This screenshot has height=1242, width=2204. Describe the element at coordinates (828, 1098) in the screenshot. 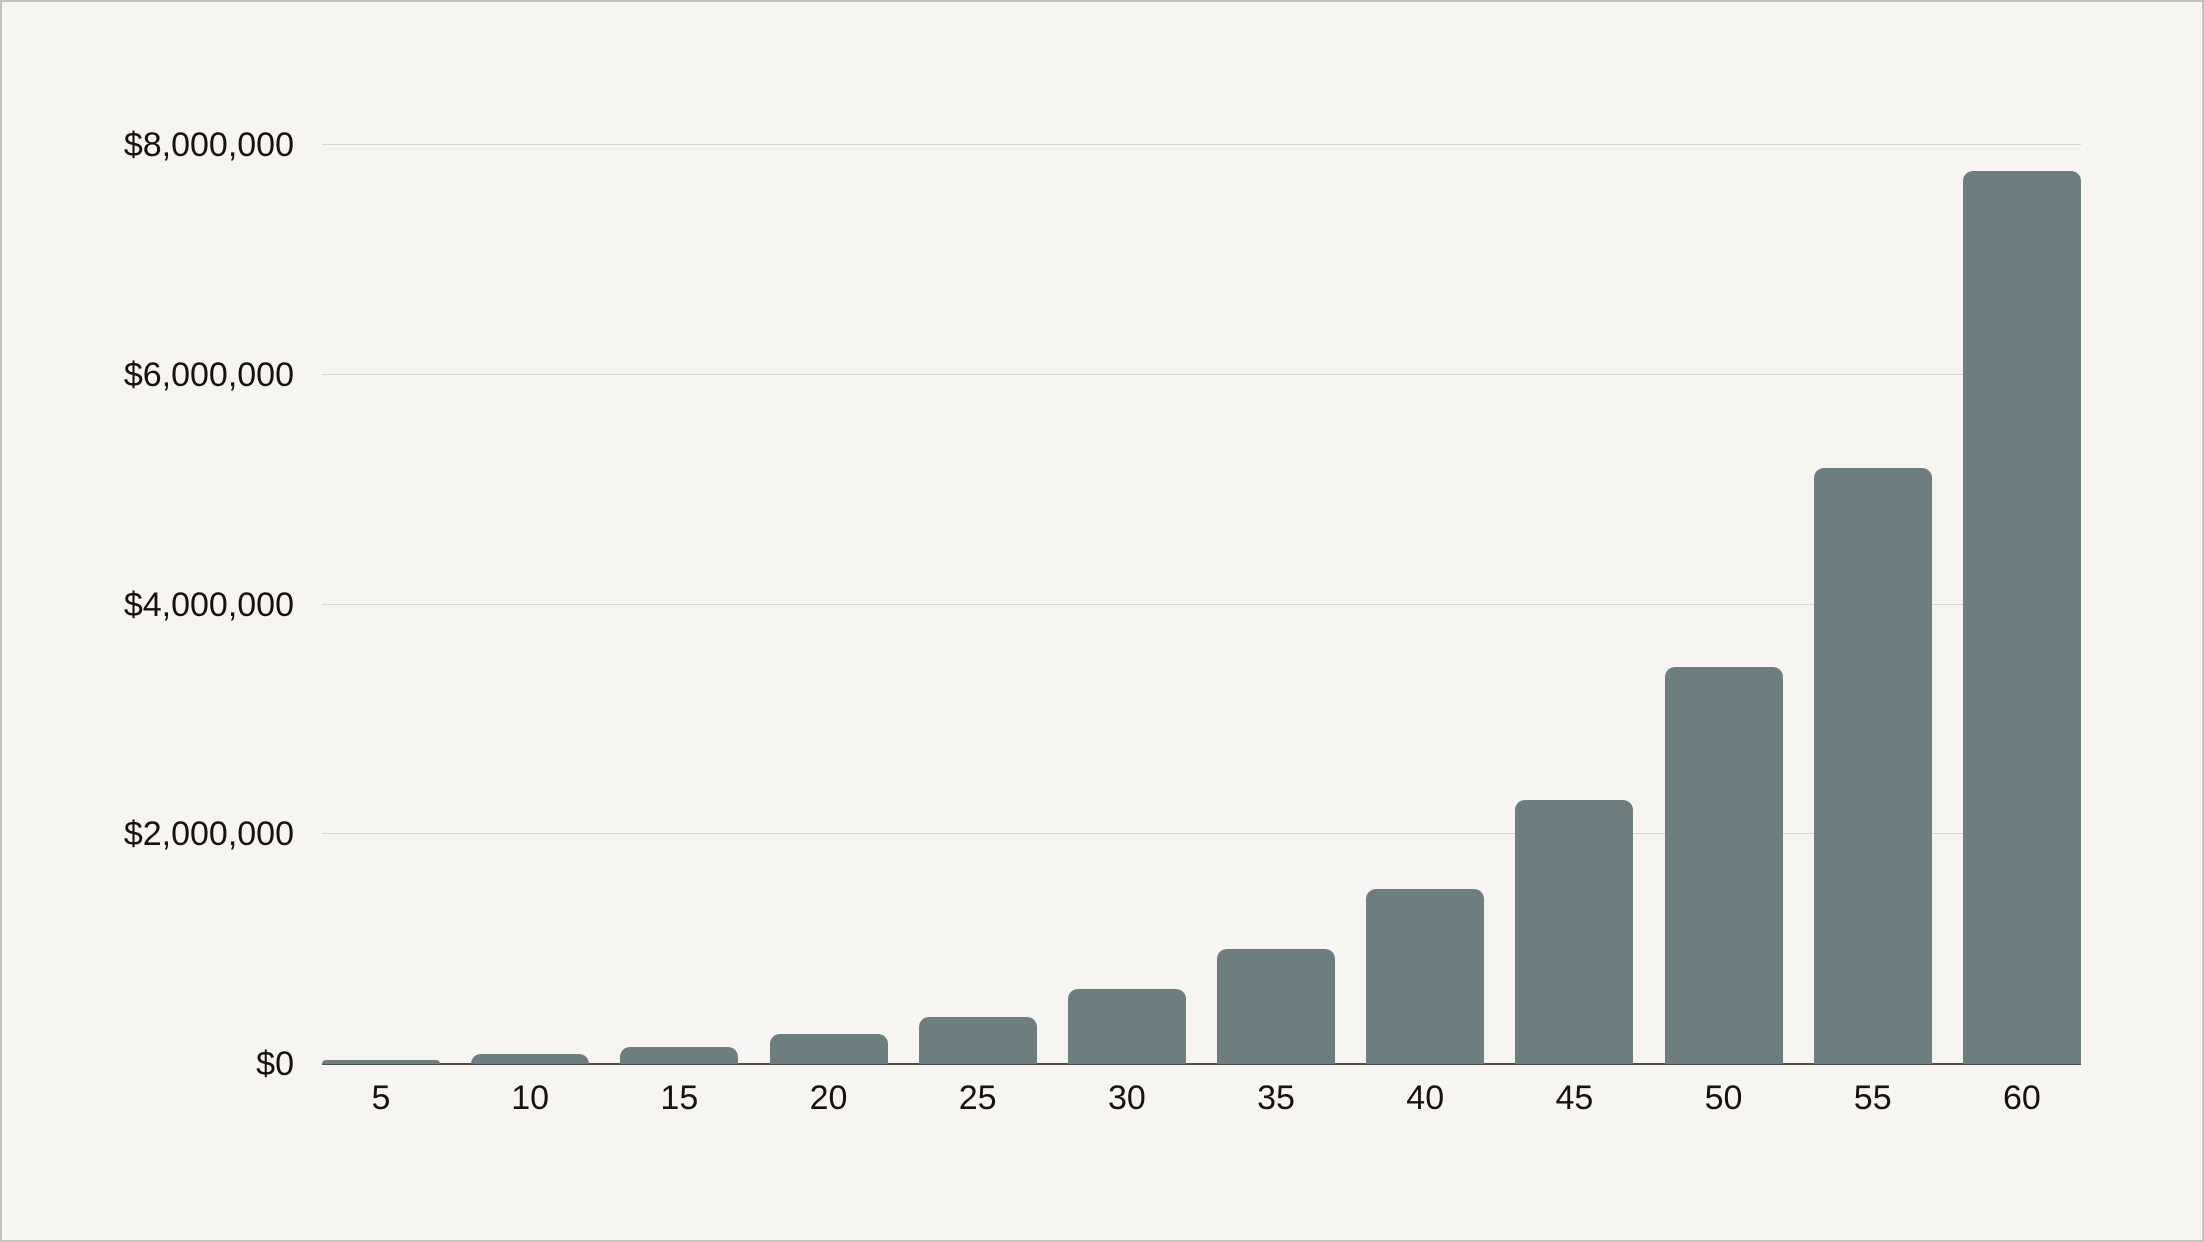

I see `x-axis-label: 20` at that location.